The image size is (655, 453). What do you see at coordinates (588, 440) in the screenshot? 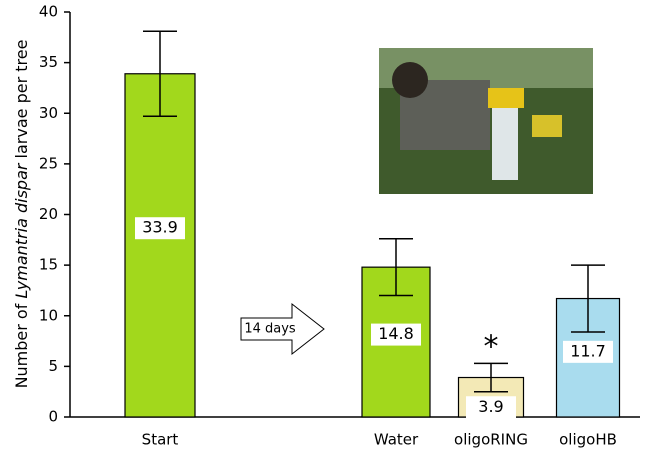
I see `x-tick-label: oligoHB` at bounding box center [588, 440].